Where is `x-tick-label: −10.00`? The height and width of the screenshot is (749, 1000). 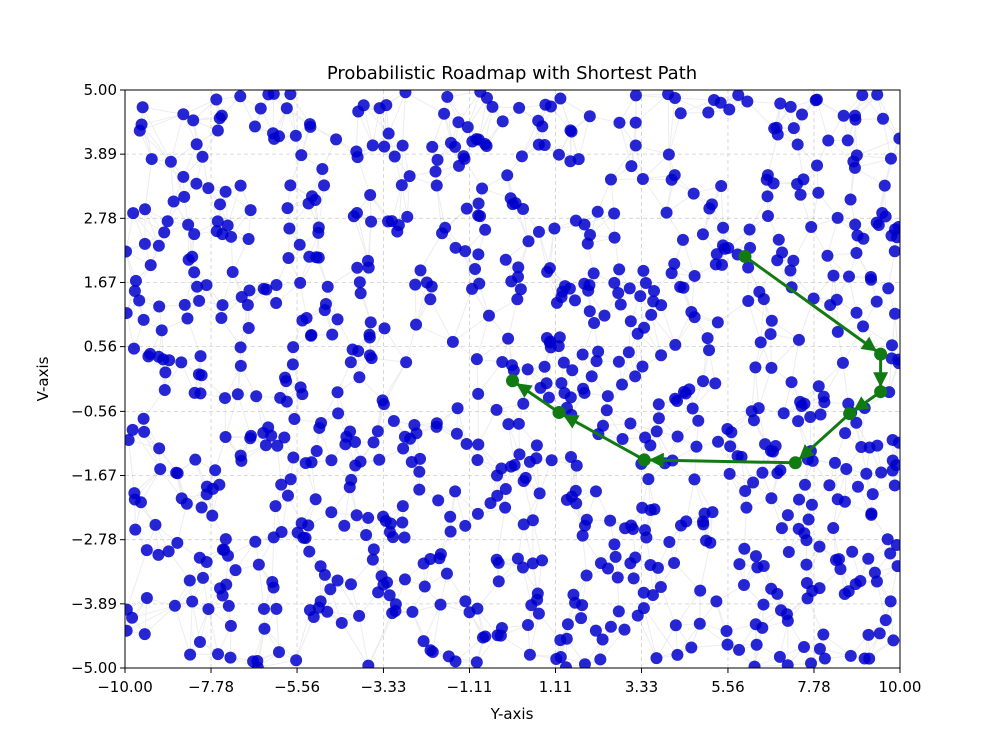 x-tick-label: −10.00 is located at coordinates (125, 687).